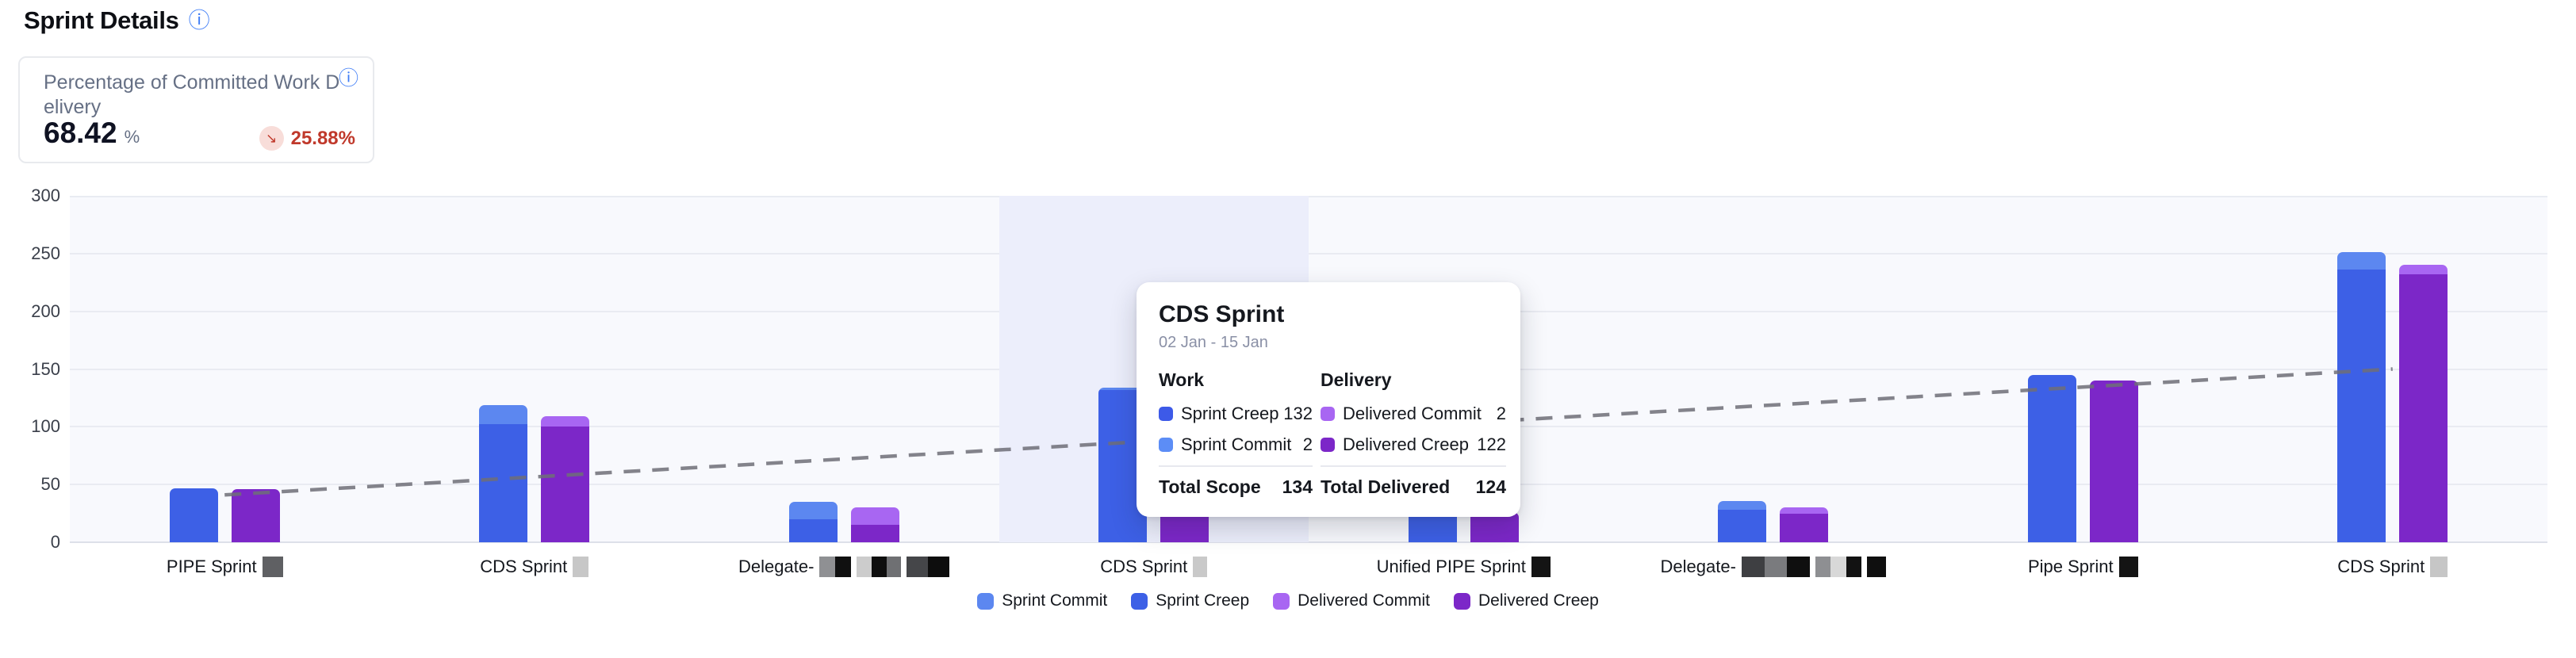  What do you see at coordinates (132, 137) in the screenshot?
I see `kpi-unit: %` at bounding box center [132, 137].